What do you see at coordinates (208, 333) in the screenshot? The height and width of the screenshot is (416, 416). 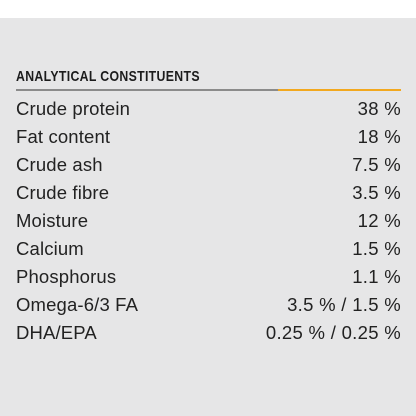 I see `constituent-row: DHA/EPA 0.25 % / 0.25 %` at bounding box center [208, 333].